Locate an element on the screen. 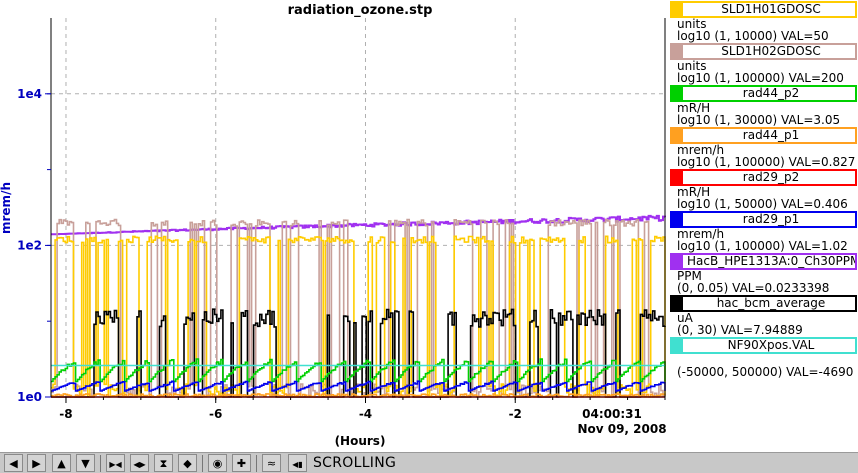 The height and width of the screenshot is (473, 858). arrow-right-button: ▶ is located at coordinates (36, 463).